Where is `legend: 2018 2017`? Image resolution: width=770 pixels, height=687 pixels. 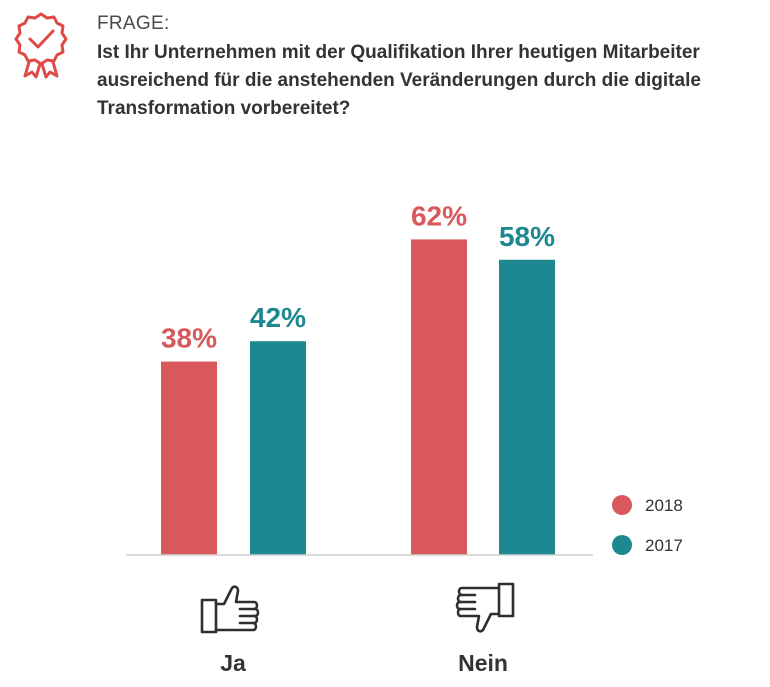
legend: 2018 2017 is located at coordinates (647, 525).